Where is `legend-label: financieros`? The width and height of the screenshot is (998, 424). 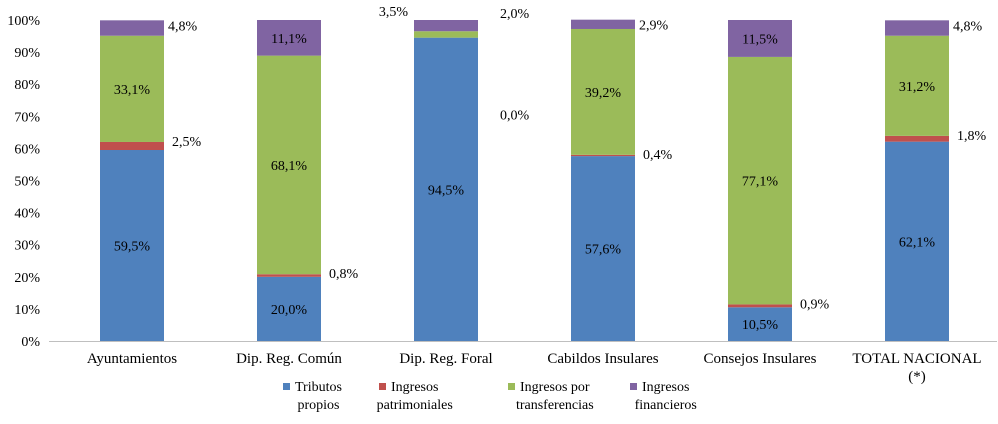
legend-label: financieros is located at coordinates (666, 405).